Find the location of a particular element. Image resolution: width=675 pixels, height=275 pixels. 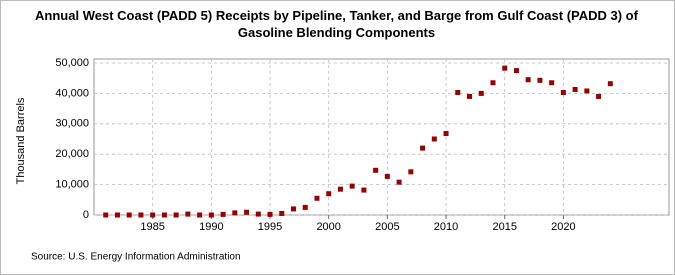

y-tick-label: 30,000 is located at coordinates (72, 124).